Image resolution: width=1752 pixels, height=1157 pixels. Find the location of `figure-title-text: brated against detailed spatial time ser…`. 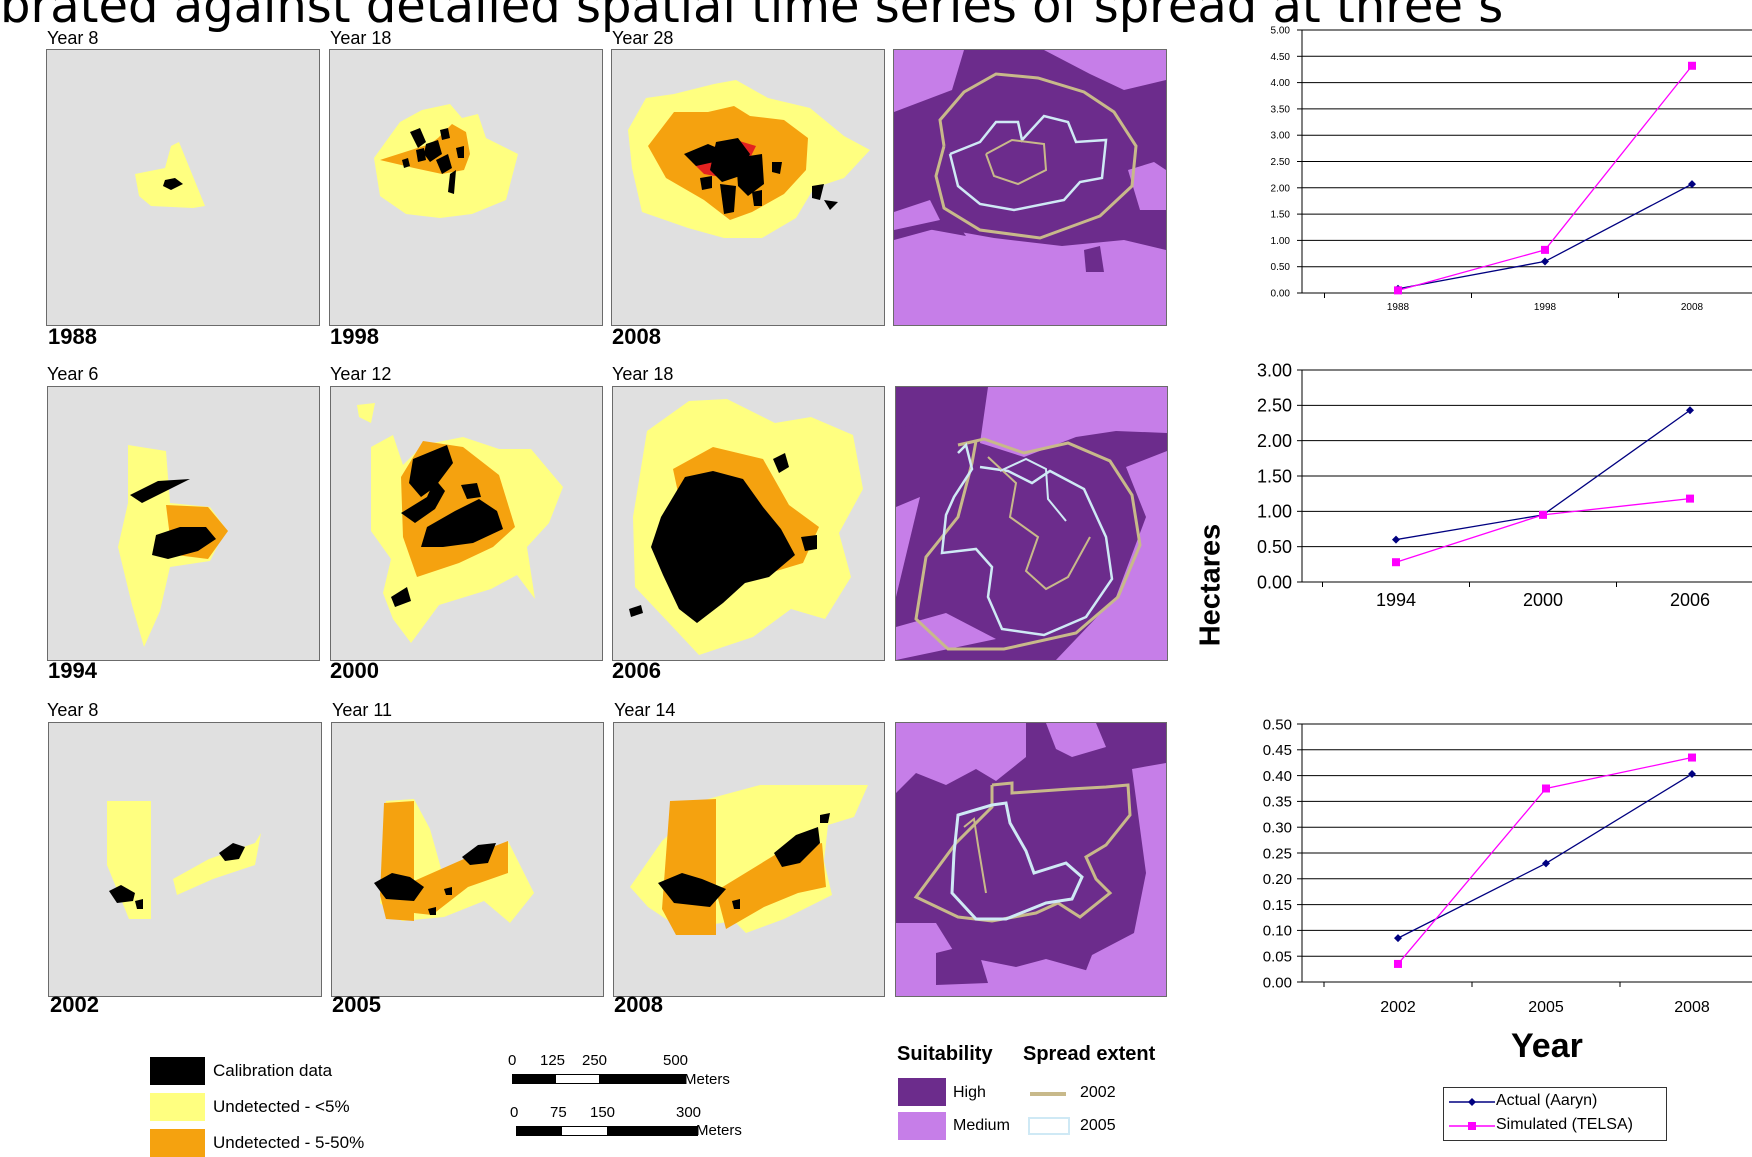

figure-title-text: brated against detailed spatial time ser… is located at coordinates (752, 17).